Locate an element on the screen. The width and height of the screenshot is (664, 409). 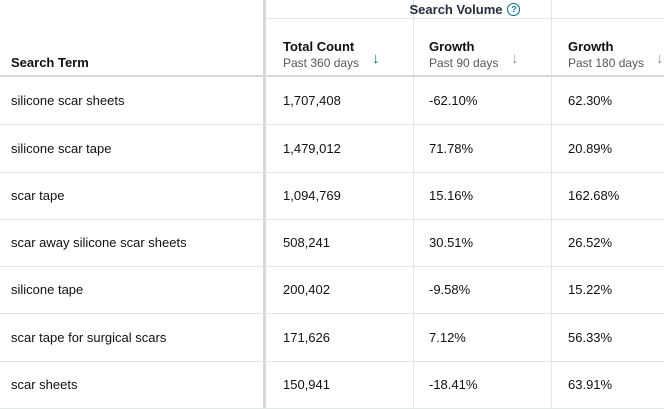
growth-90-cell: 7.12% is located at coordinates (447, 337).